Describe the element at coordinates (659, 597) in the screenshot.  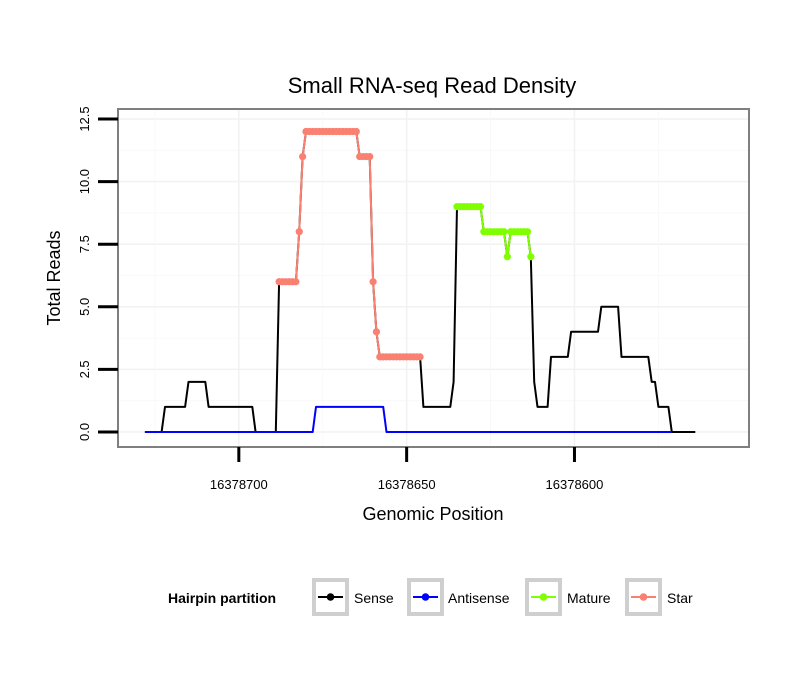
I see `legend-item-star: Star` at that location.